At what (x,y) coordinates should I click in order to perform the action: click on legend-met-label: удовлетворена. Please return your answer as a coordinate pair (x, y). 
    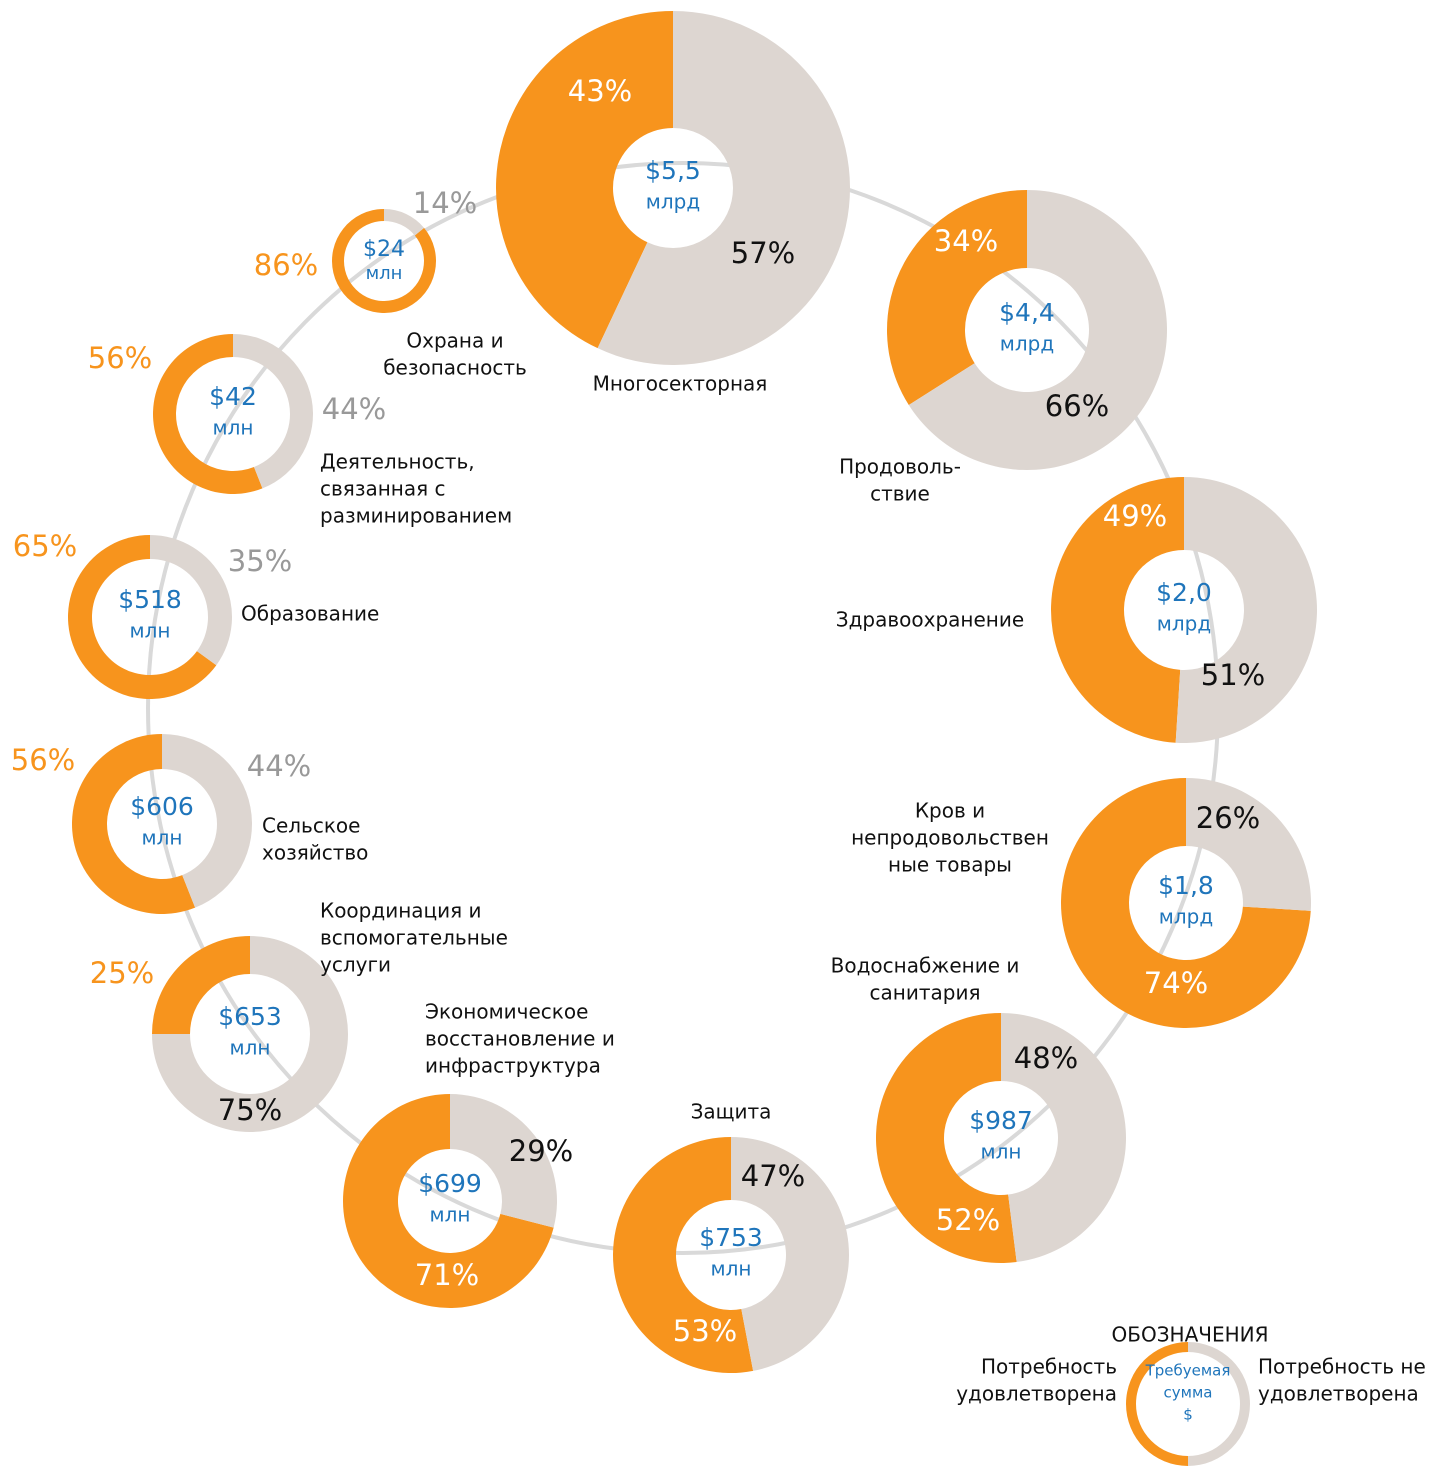
    Looking at the image, I should click on (1036, 1394).